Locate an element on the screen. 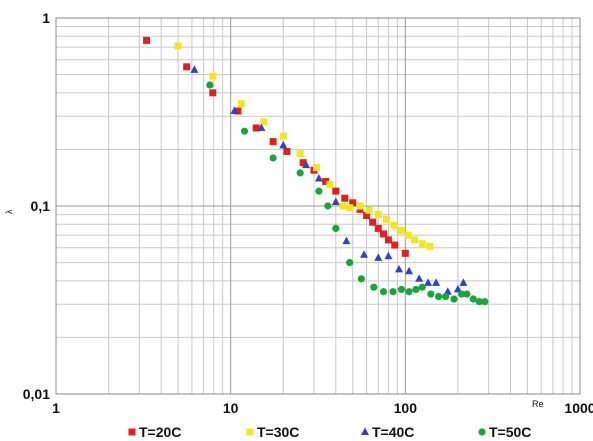  legend-item: T=50C is located at coordinates (504, 432).